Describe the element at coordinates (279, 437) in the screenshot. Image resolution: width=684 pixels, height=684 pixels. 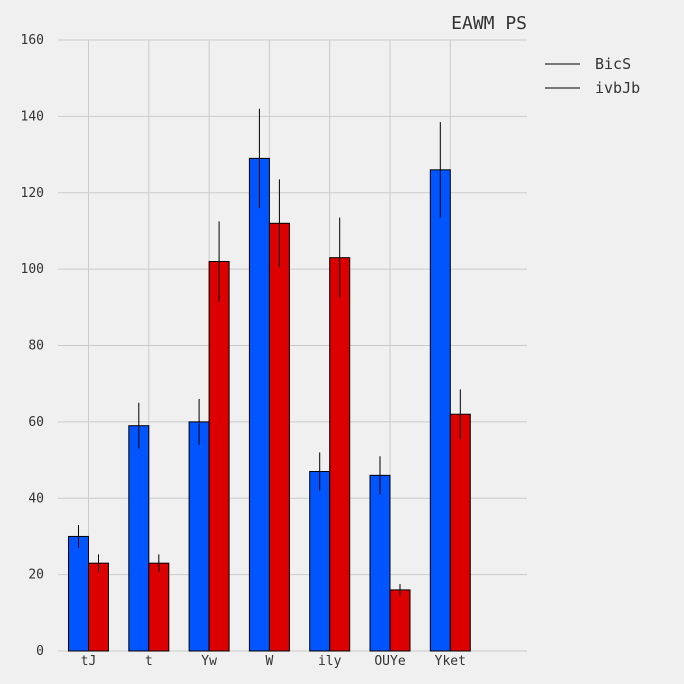
I see `bar-ivbJb-W` at that location.